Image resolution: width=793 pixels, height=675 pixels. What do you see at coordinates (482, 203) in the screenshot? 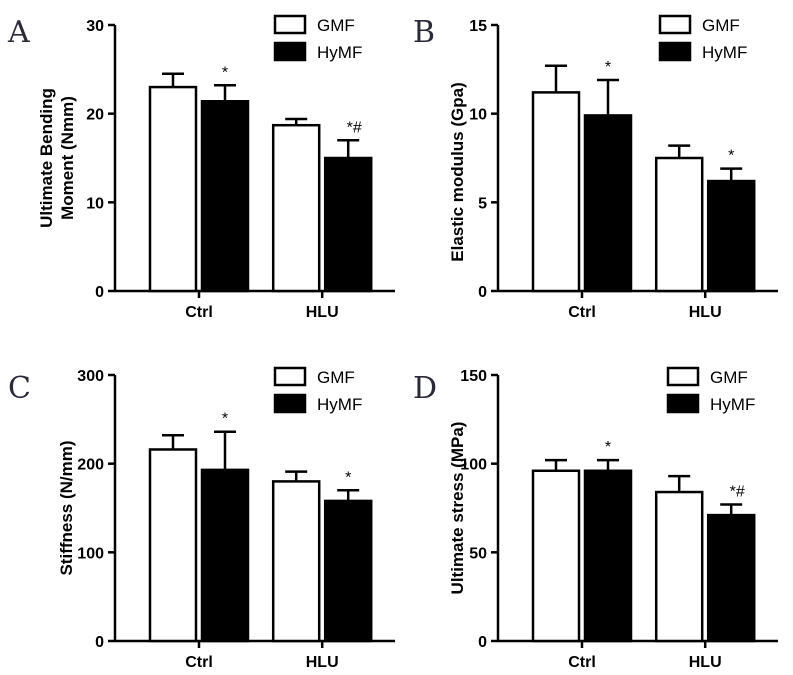
I see `panel-b-y-tick-label: 5` at bounding box center [482, 203].